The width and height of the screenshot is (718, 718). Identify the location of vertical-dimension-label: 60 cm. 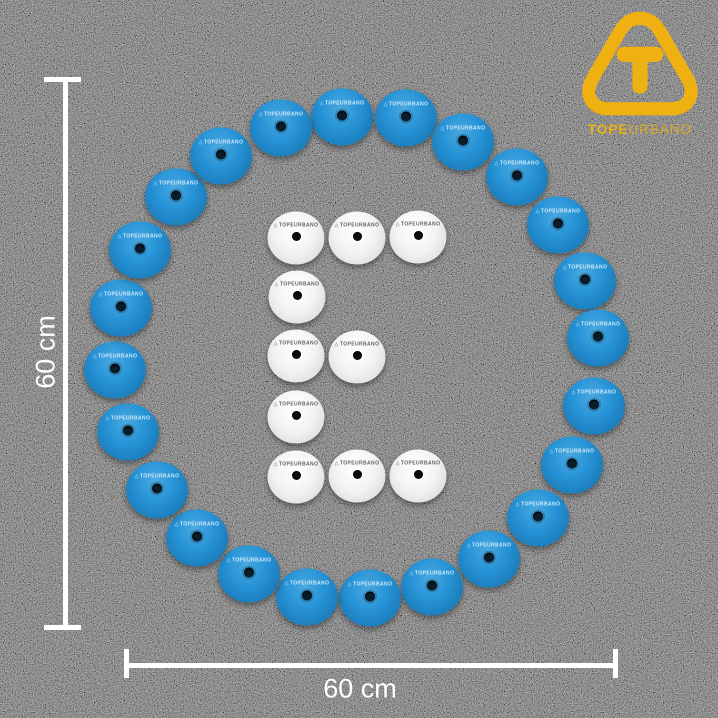
(45, 352).